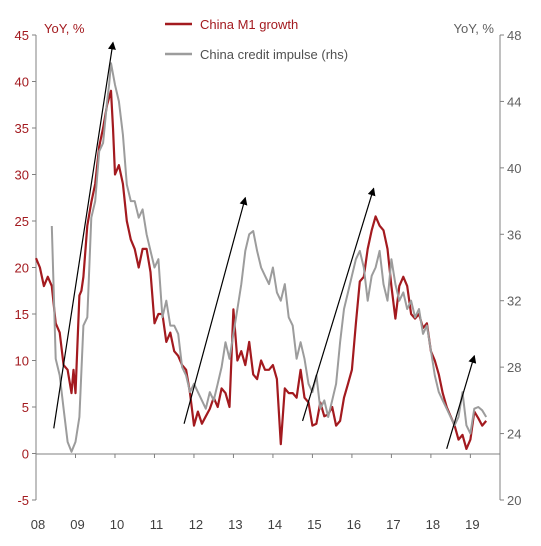  What do you see at coordinates (514, 434) in the screenshot?
I see `right-tick-label: 24` at bounding box center [514, 434].